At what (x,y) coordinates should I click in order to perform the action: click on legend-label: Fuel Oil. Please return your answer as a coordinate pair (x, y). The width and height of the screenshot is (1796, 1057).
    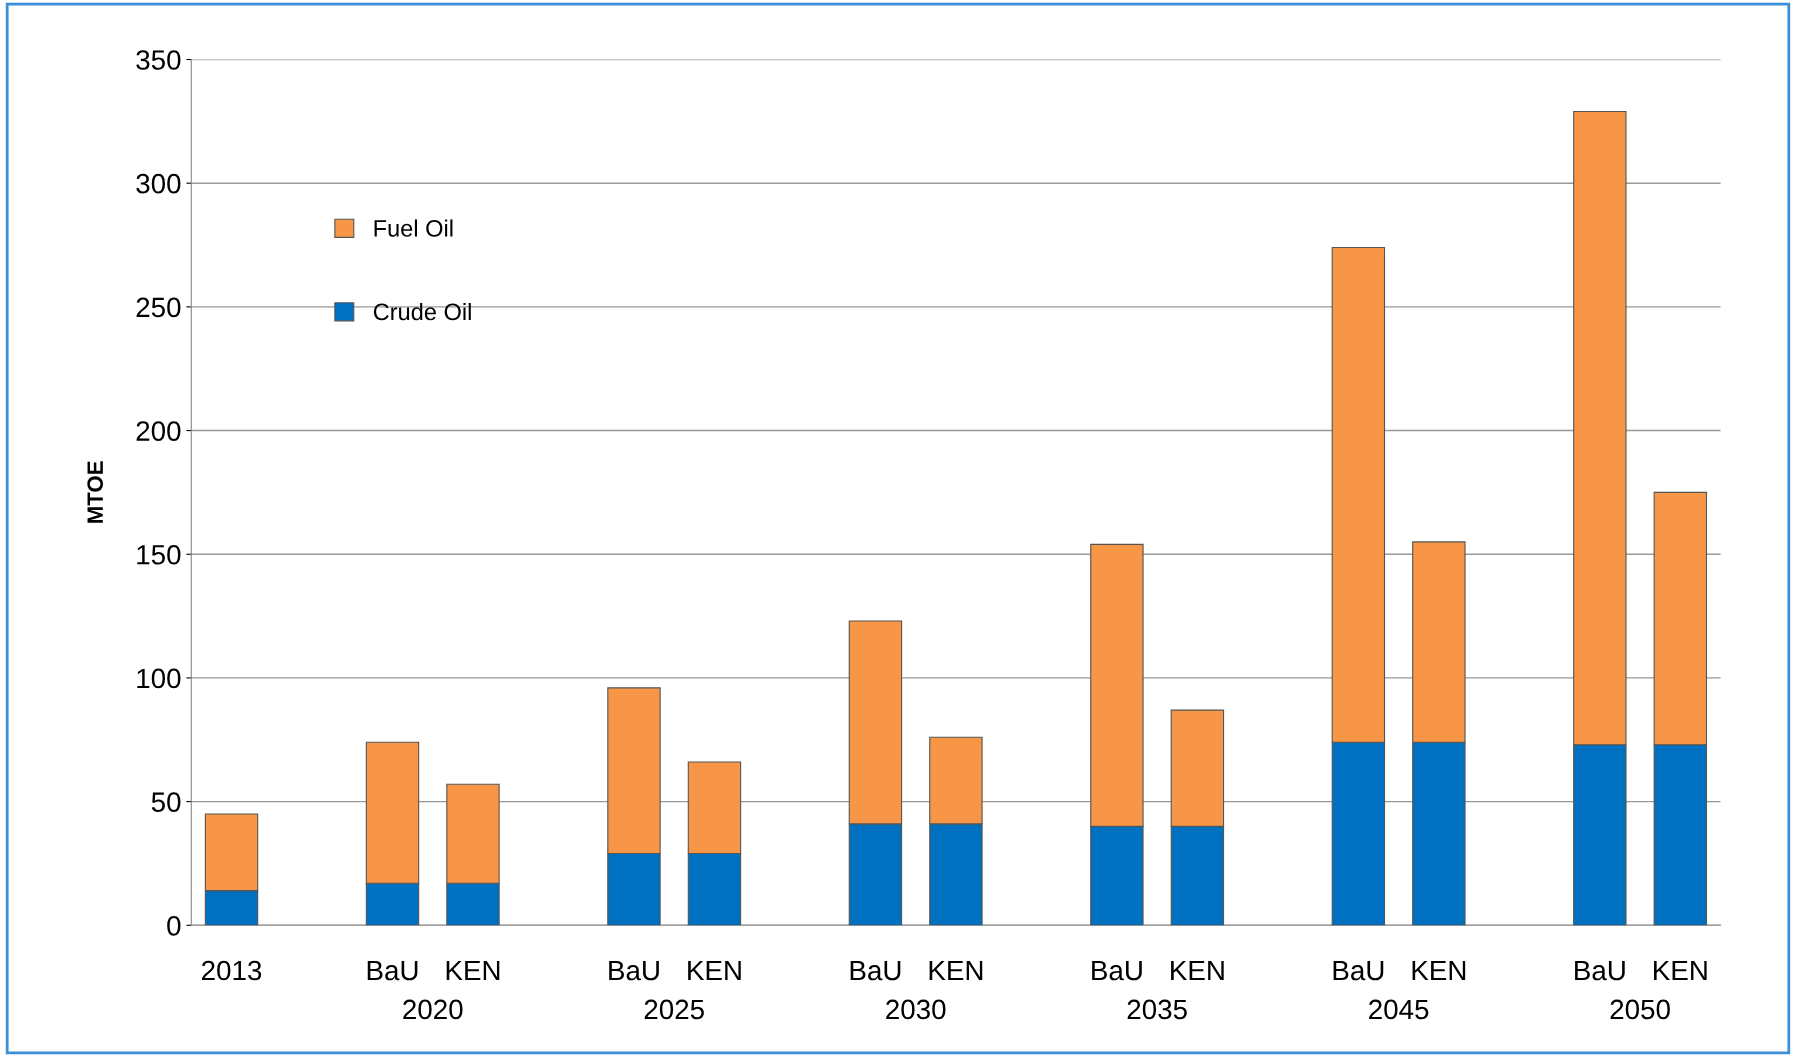
    Looking at the image, I should click on (413, 228).